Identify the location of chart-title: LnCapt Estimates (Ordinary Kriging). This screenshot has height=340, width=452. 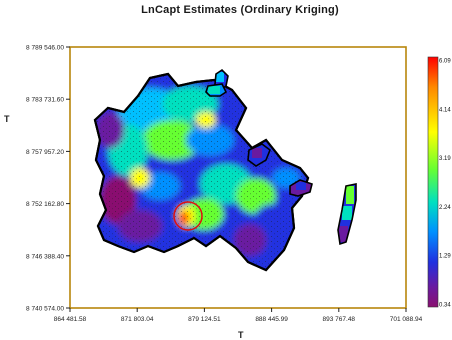
(240, 10).